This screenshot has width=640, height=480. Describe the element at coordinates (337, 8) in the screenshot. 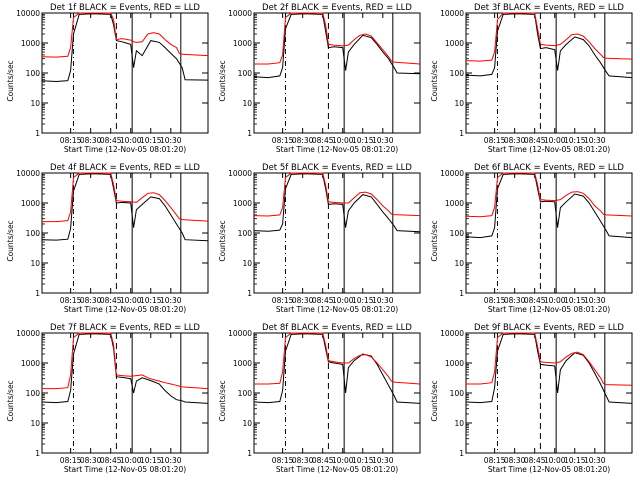

I see `panel-title: Det 2f BLACK = Events, RED = LLD` at that location.